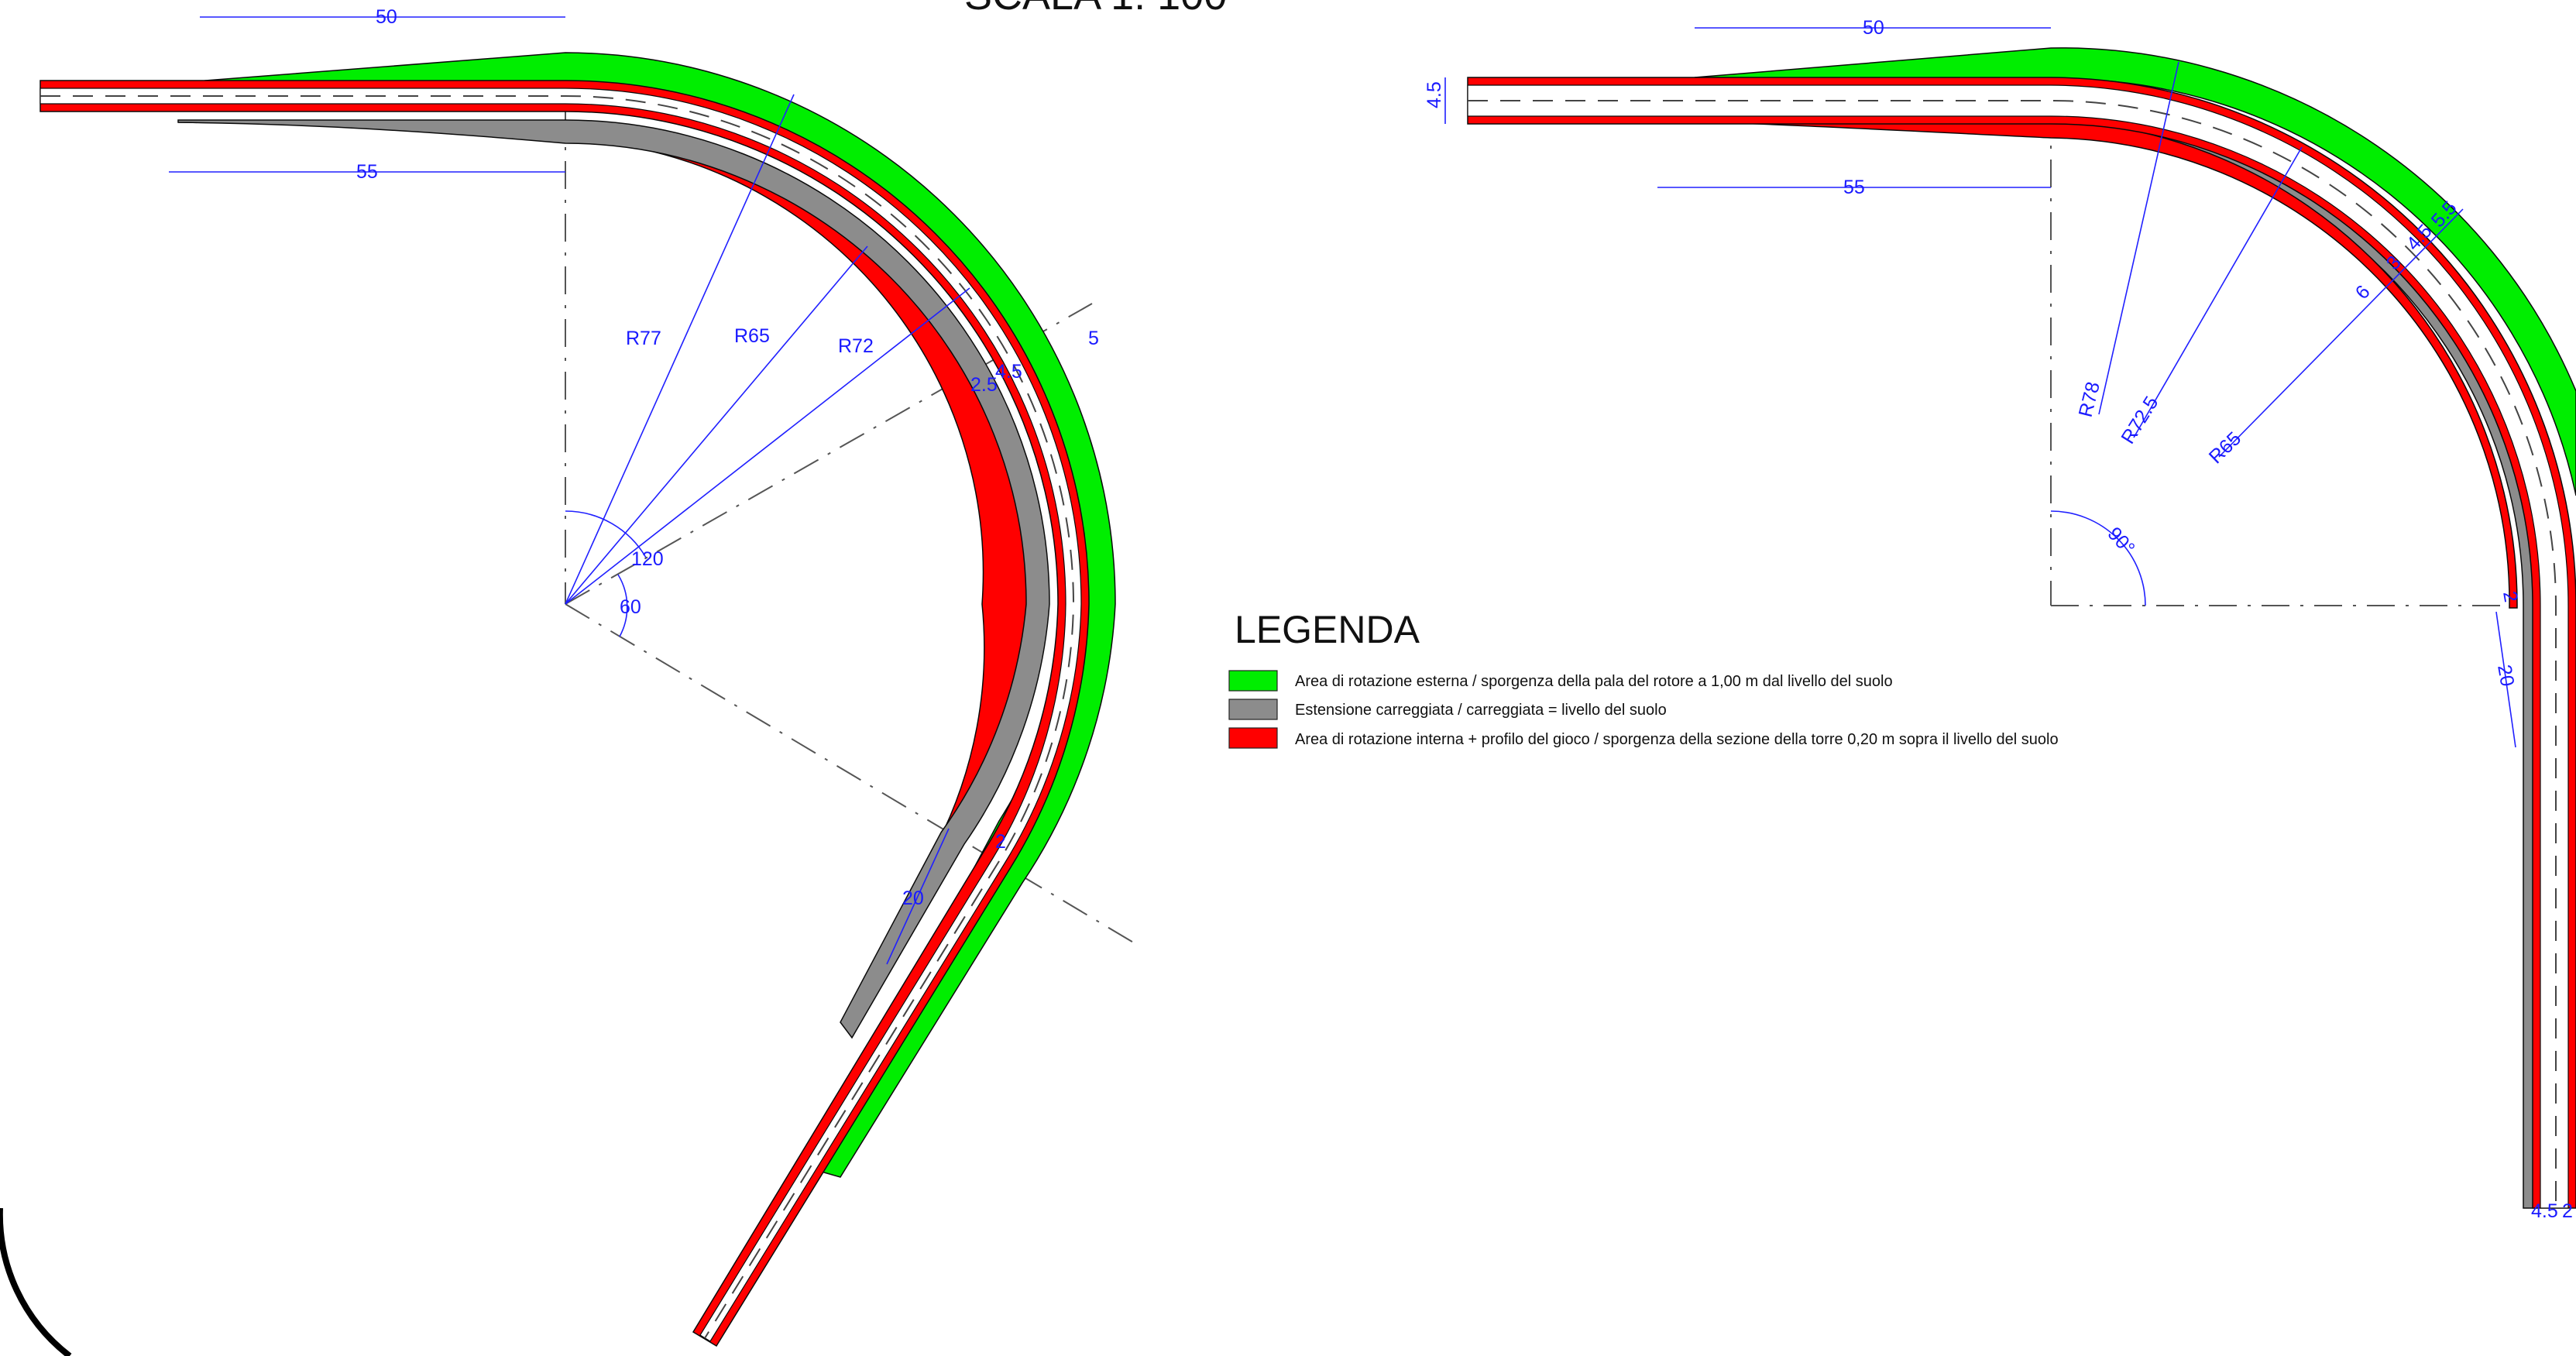 The image size is (2576, 1356). I want to click on left-radial-axis-lower, so click(850, 773).